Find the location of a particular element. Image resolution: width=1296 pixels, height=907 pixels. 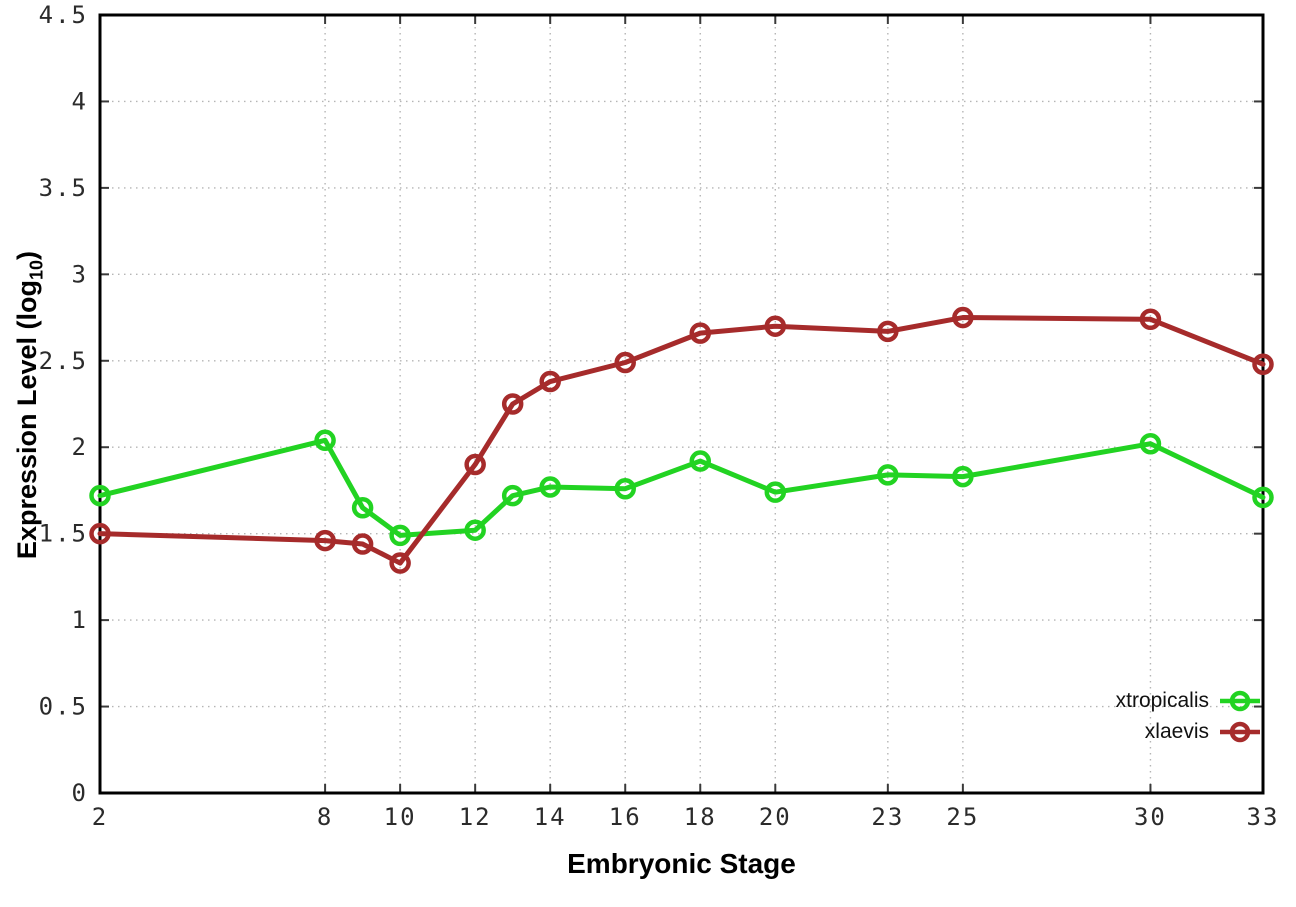

x-tick-label: 12 is located at coordinates (475, 817).